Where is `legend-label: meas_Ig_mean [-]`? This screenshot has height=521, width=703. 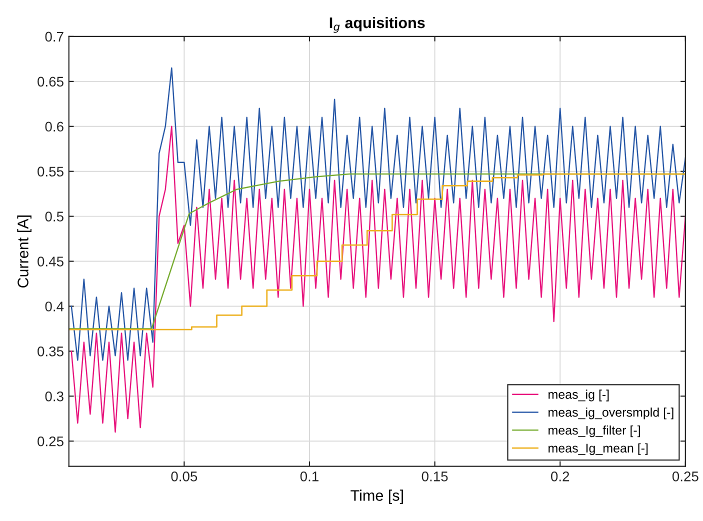 legend-label: meas_Ig_mean [-] is located at coordinates (598, 449).